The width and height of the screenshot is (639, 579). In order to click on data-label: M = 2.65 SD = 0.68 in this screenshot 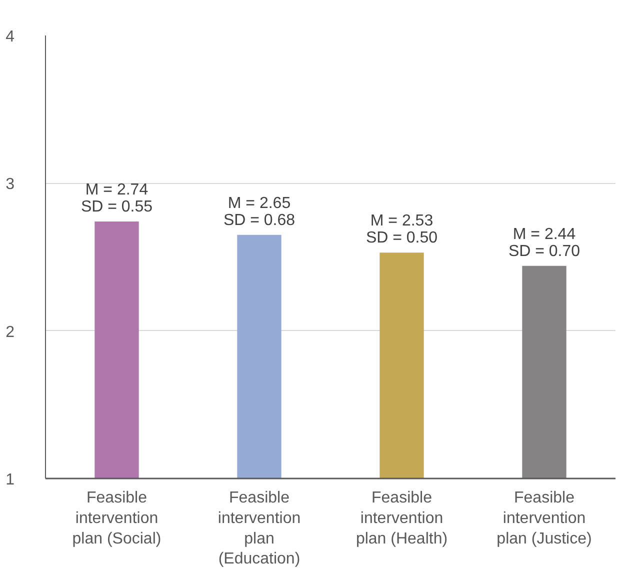, I will do `click(259, 211)`.